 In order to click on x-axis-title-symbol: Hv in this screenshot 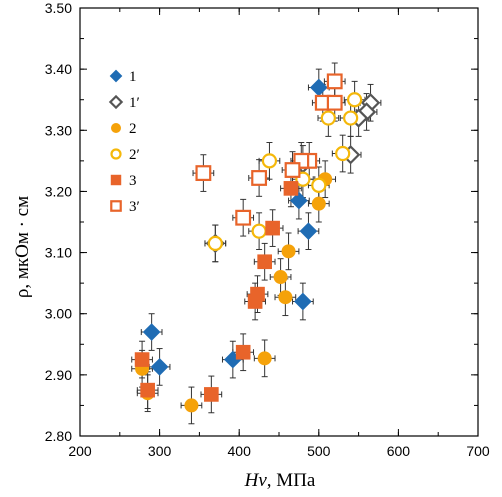, I will do `click(256, 480)`.